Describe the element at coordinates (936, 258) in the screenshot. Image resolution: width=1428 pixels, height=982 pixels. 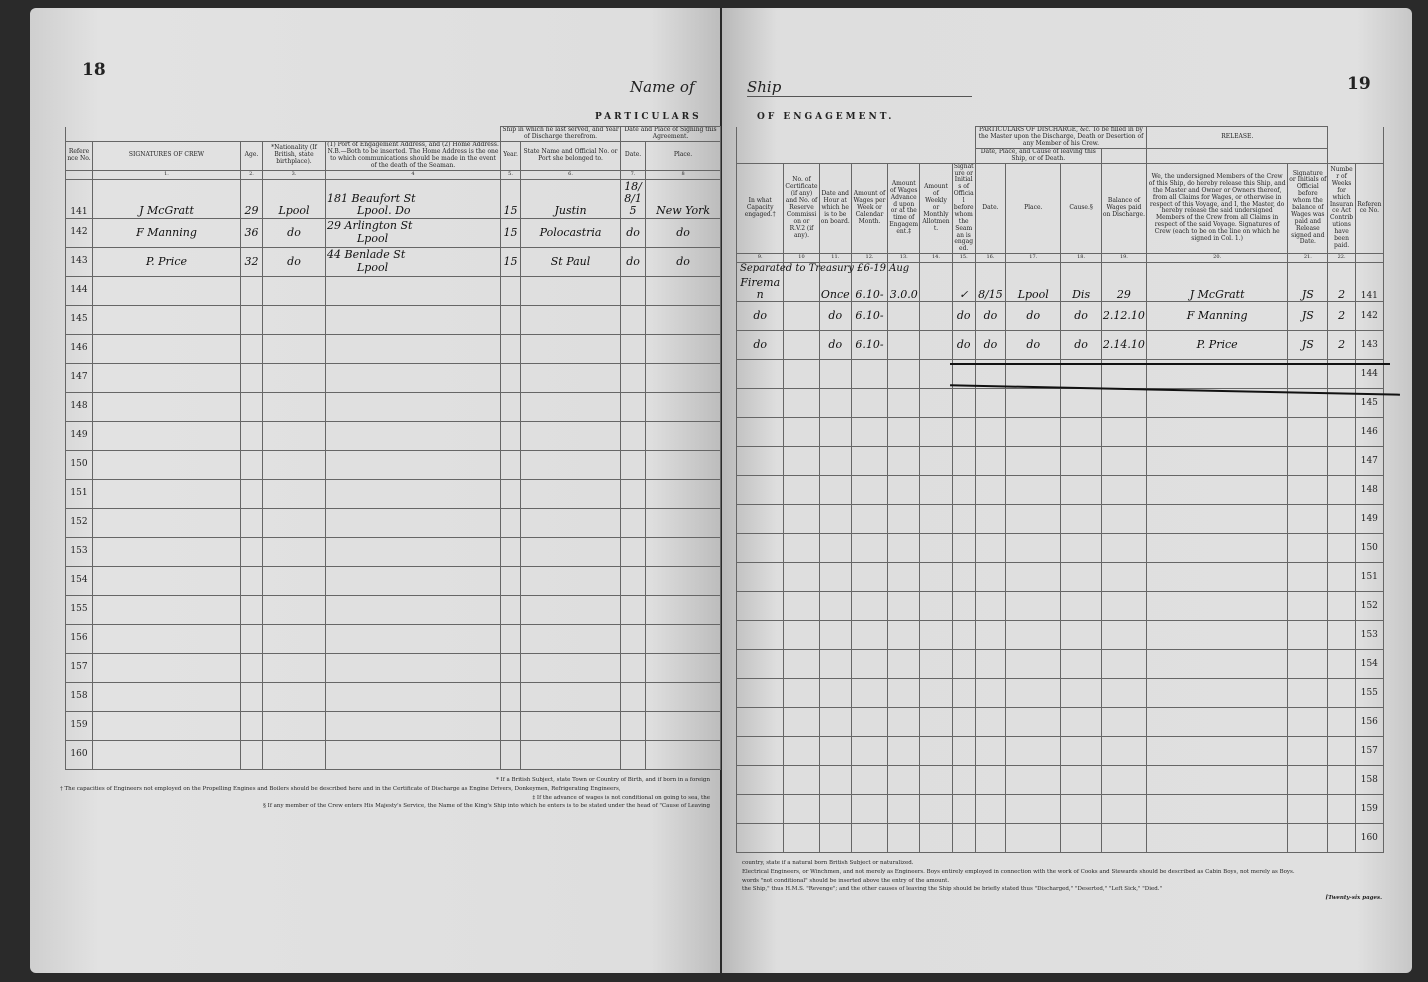
I see `column-number: 14.` at that location.